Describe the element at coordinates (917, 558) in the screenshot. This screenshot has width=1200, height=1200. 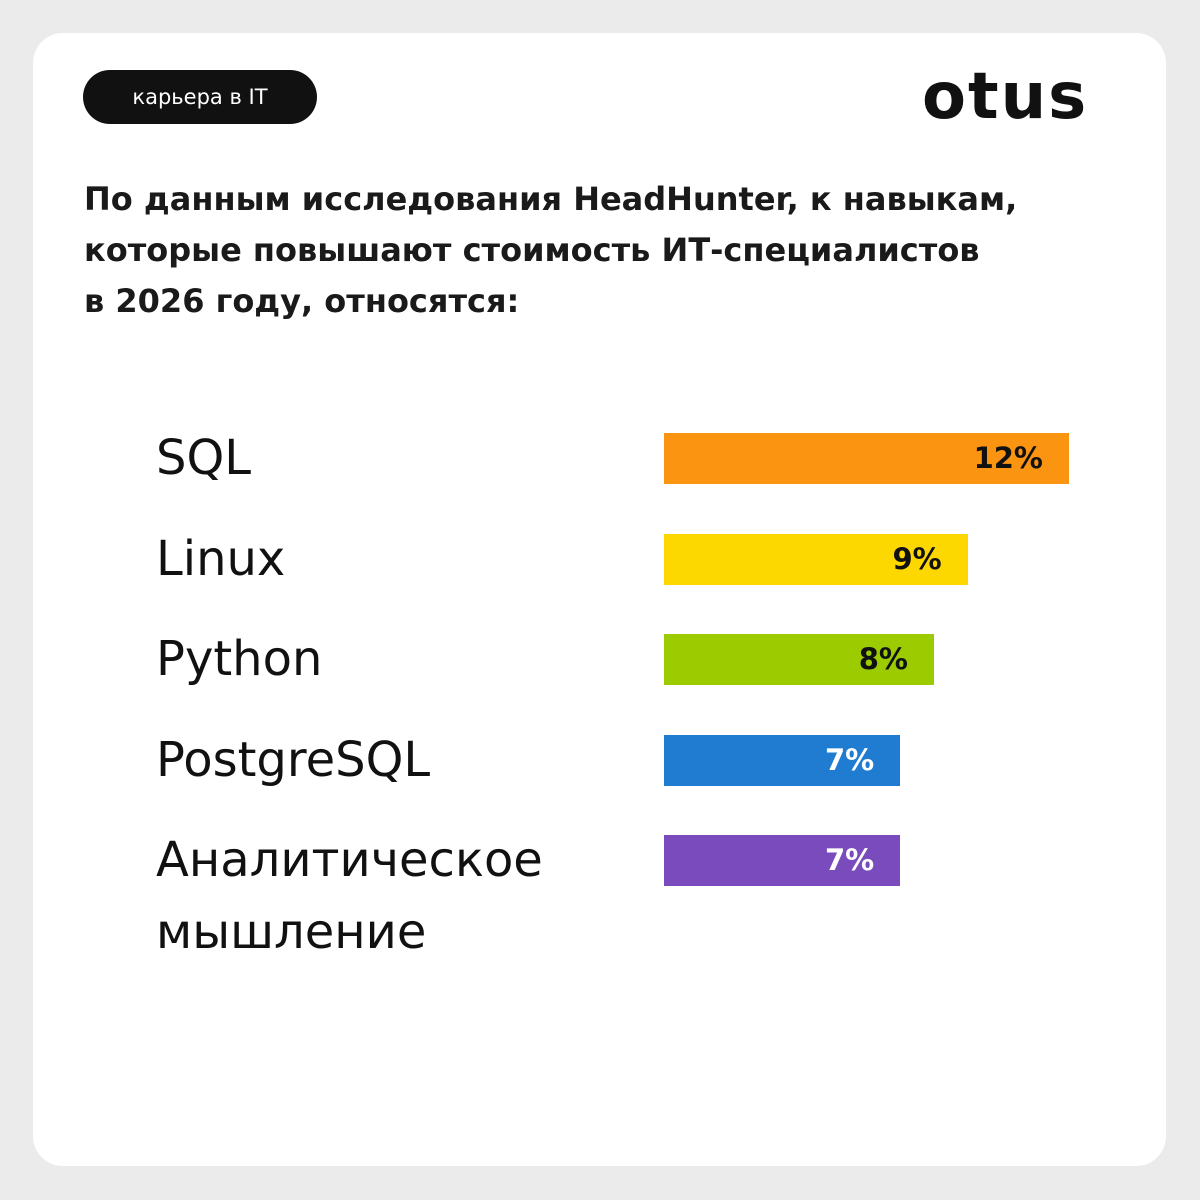
I see `value-label: 9%` at that location.